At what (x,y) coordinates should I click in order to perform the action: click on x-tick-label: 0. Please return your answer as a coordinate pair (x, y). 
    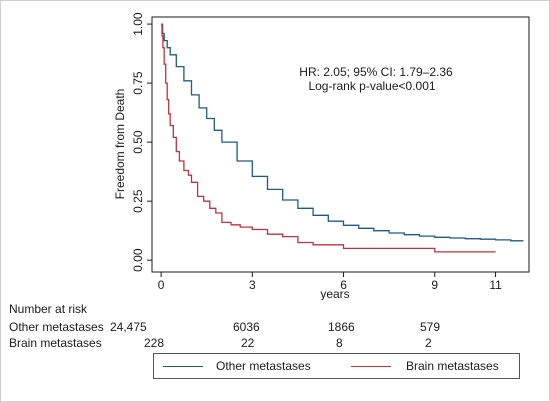
    Looking at the image, I should click on (161, 285).